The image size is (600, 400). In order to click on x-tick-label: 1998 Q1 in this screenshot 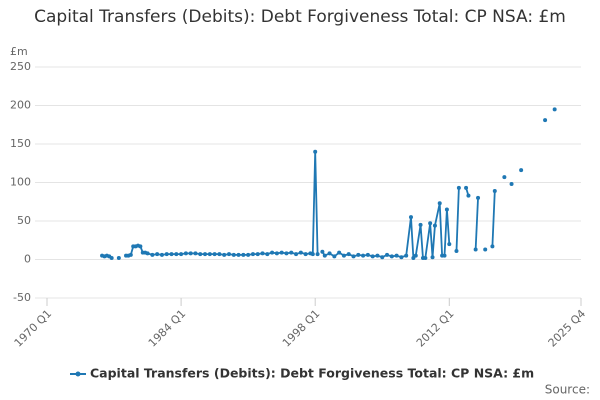, I will do `click(301, 328)`.